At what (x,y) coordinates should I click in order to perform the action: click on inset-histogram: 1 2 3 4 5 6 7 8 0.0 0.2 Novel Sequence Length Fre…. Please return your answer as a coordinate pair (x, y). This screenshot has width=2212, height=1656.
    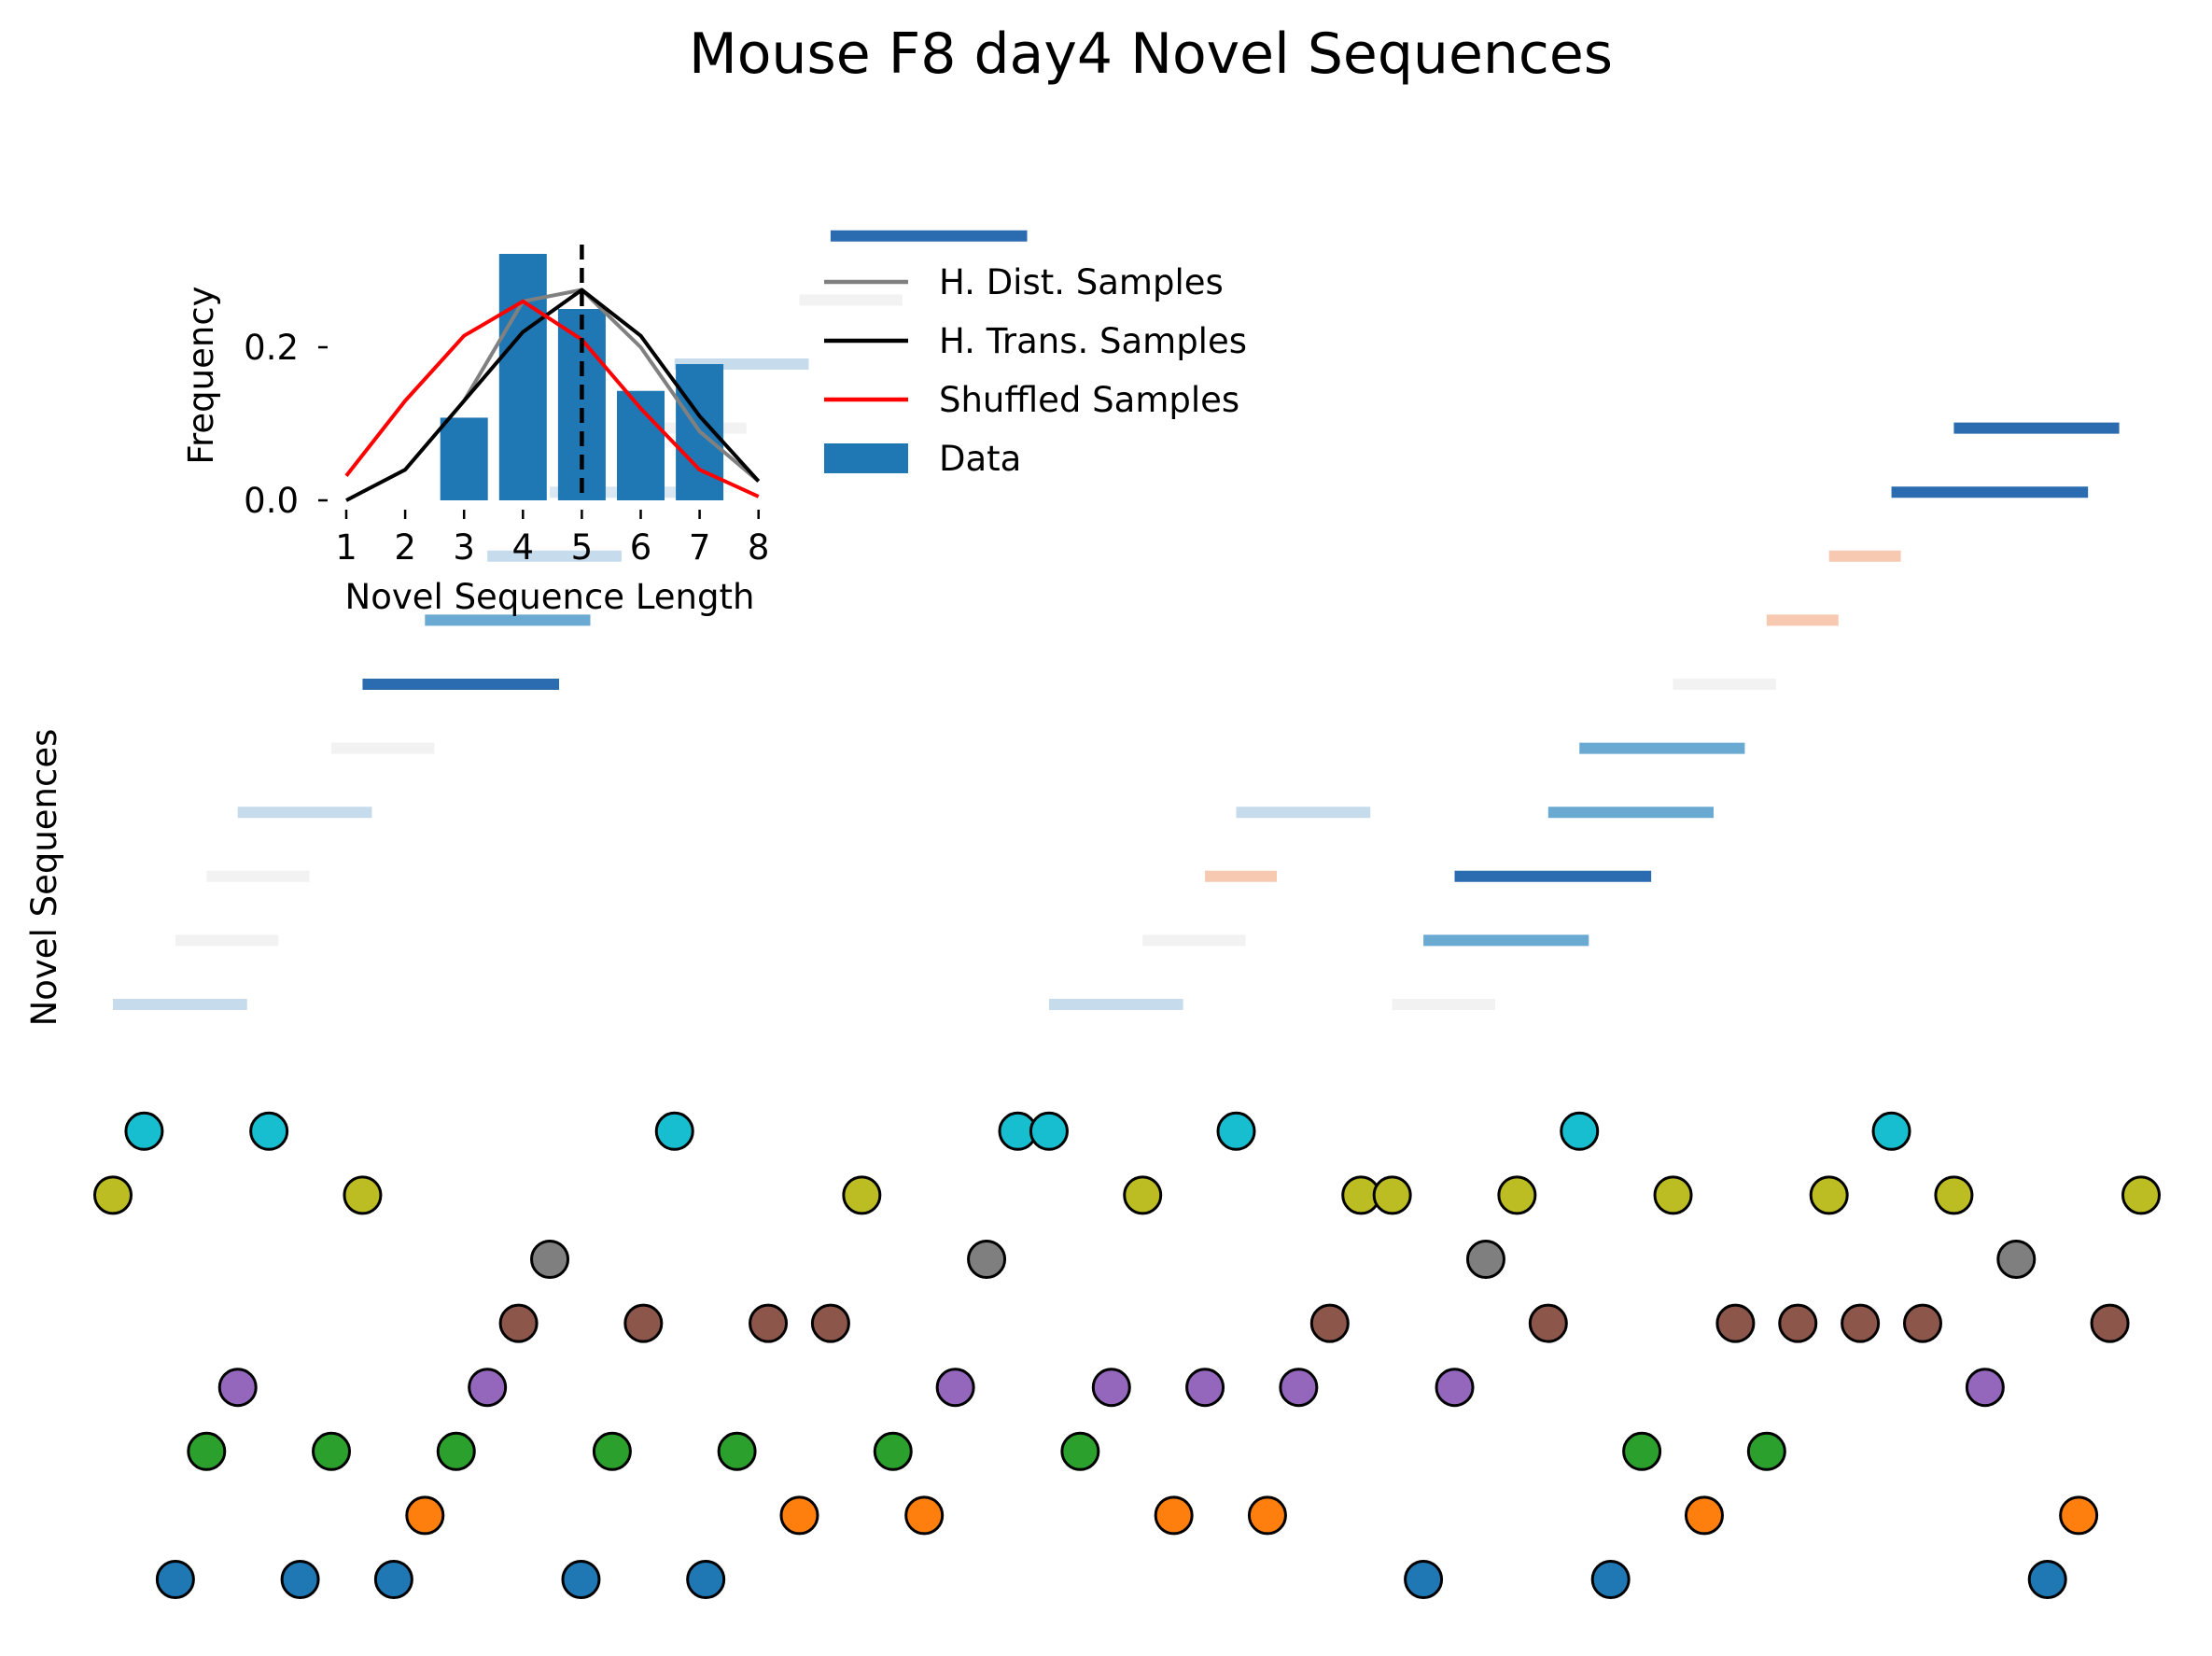
    Looking at the image, I should click on (475, 431).